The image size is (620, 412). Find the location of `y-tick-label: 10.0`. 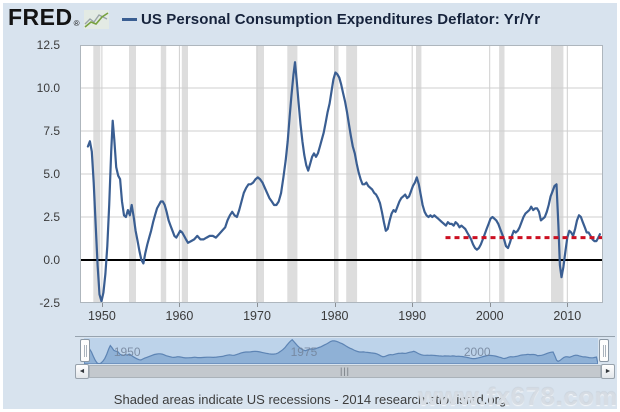

y-tick-label: 10.0 is located at coordinates (48, 88).